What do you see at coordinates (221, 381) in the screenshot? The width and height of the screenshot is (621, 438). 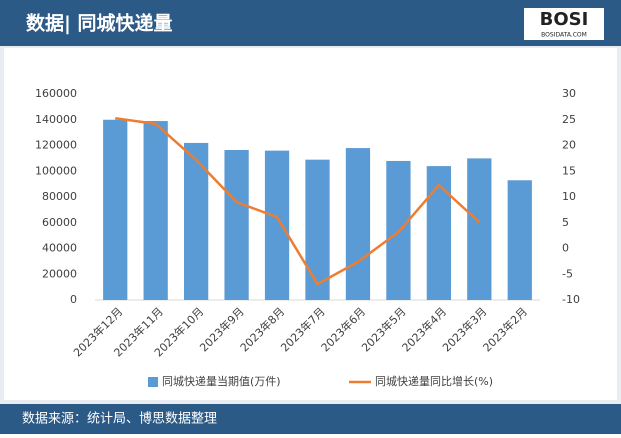 I see `legend-label: 同城快递量当期值(万件)` at bounding box center [221, 381].